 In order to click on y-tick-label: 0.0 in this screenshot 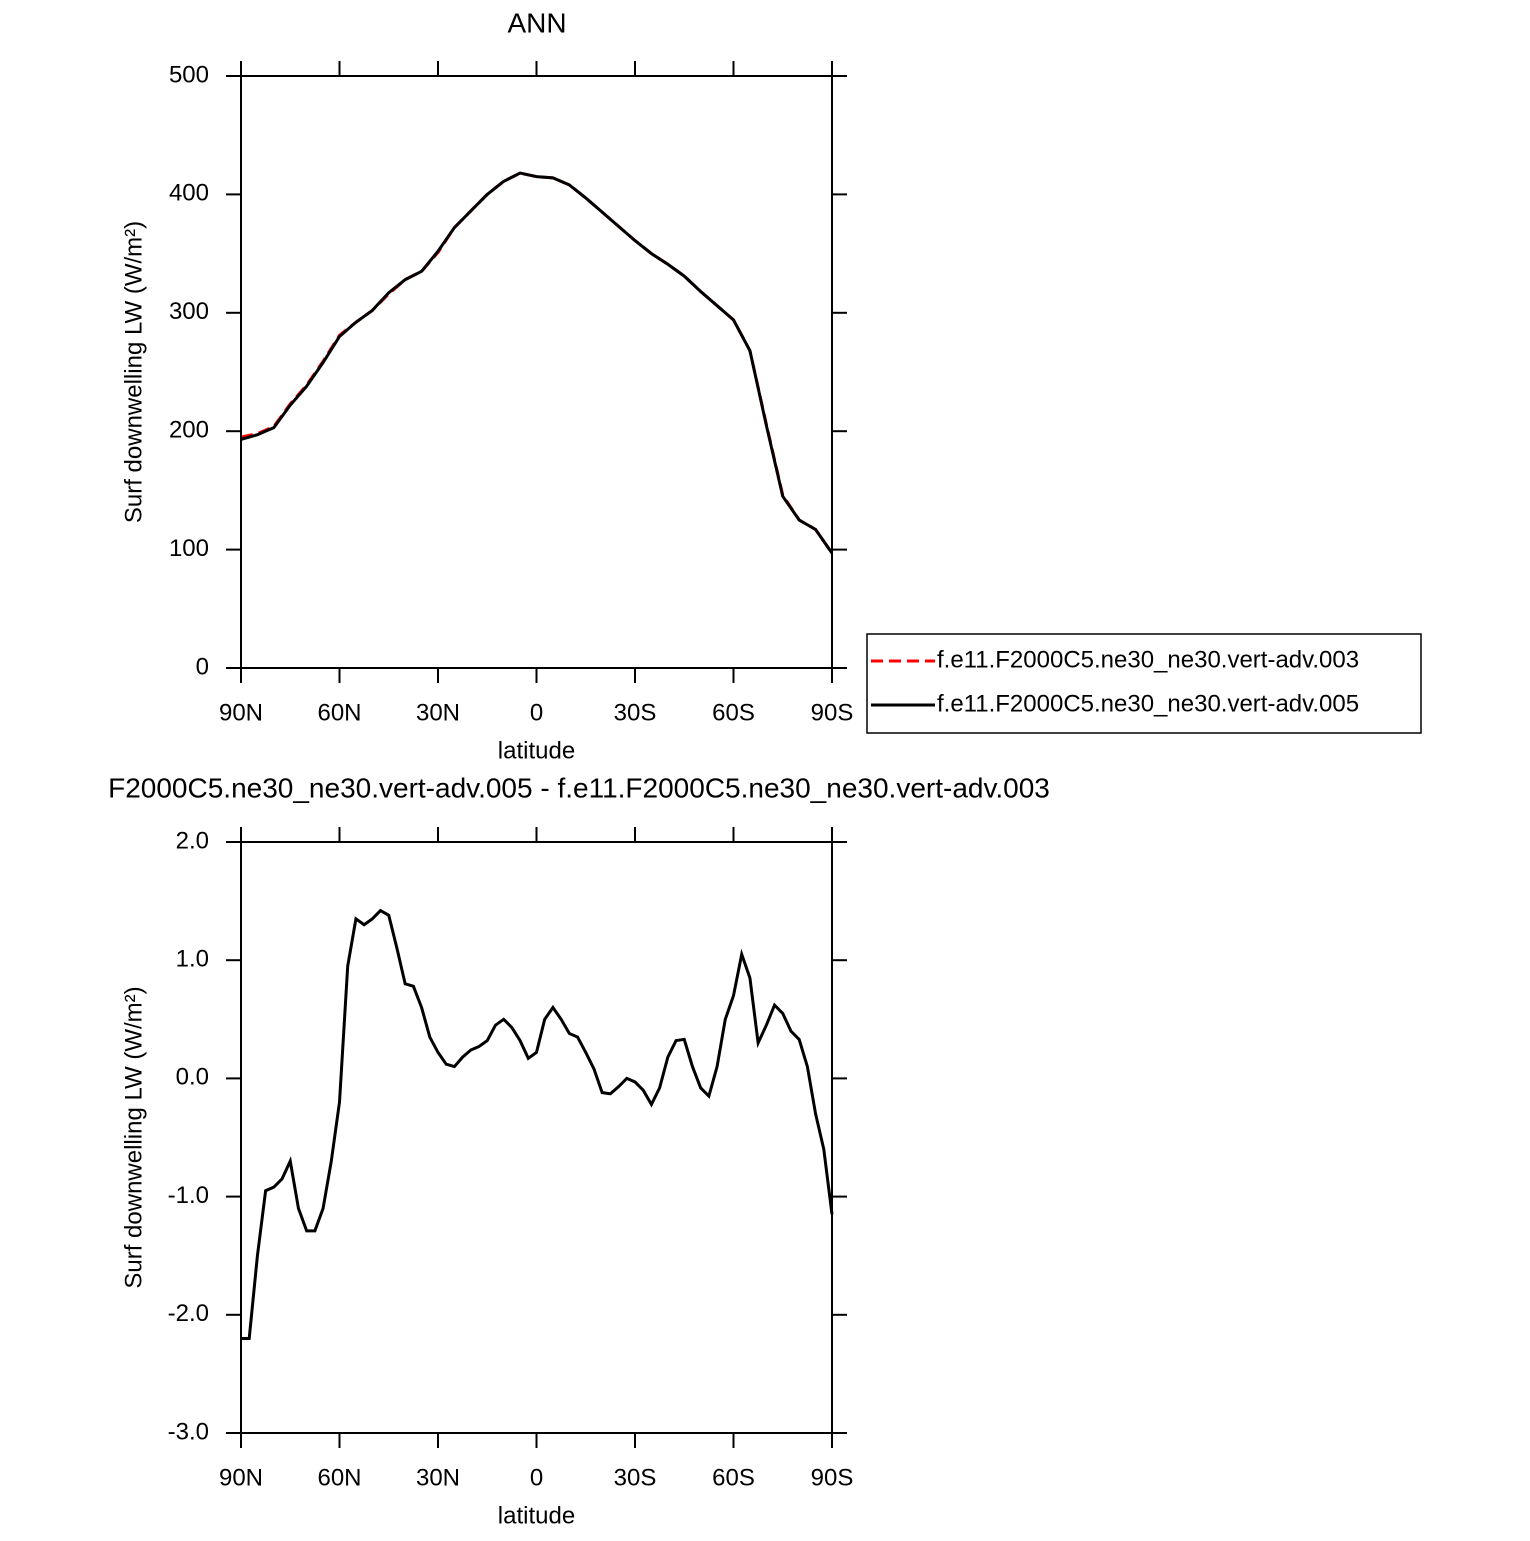, I will do `click(192, 1077)`.